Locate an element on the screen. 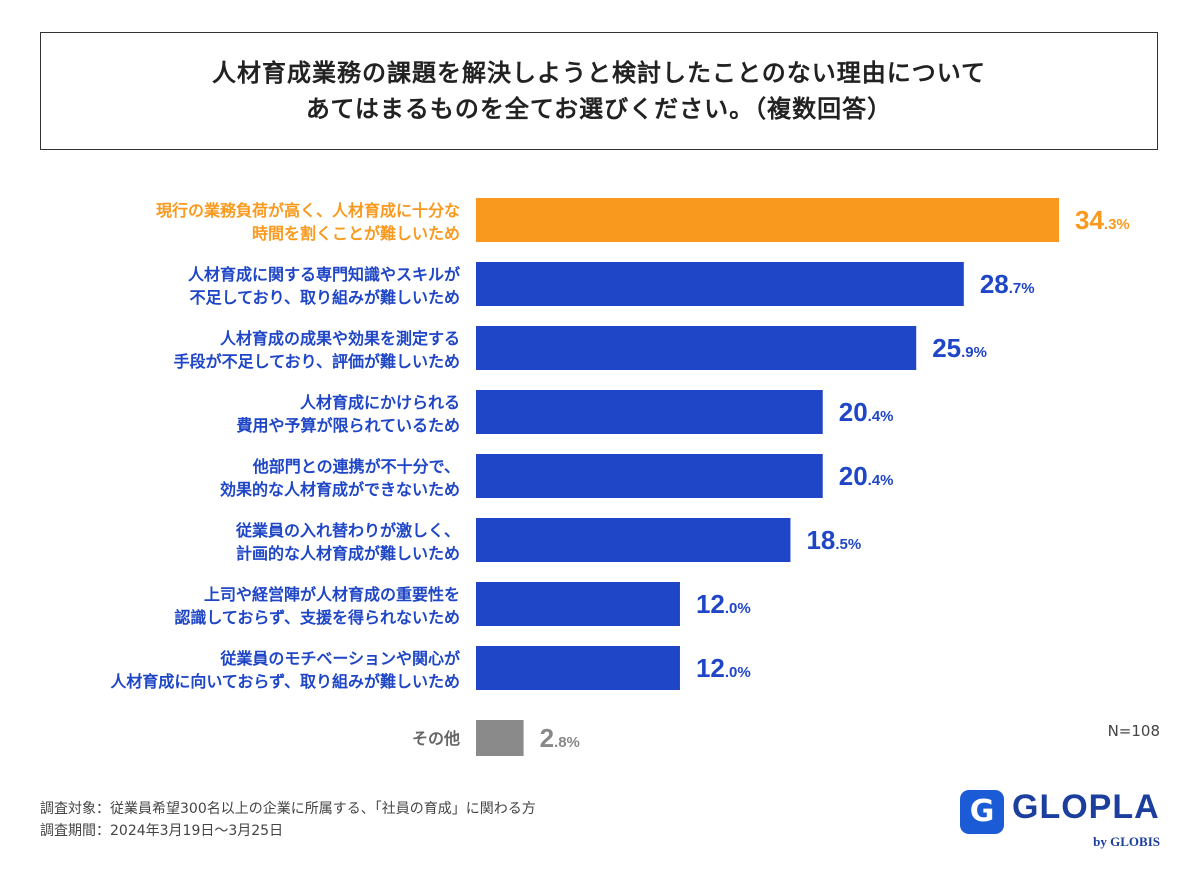 The image size is (1200, 880). category-label-3: 人材育成の成果や効果を測定する手段が不足しており、評価が難しいため is located at coordinates (317, 350).